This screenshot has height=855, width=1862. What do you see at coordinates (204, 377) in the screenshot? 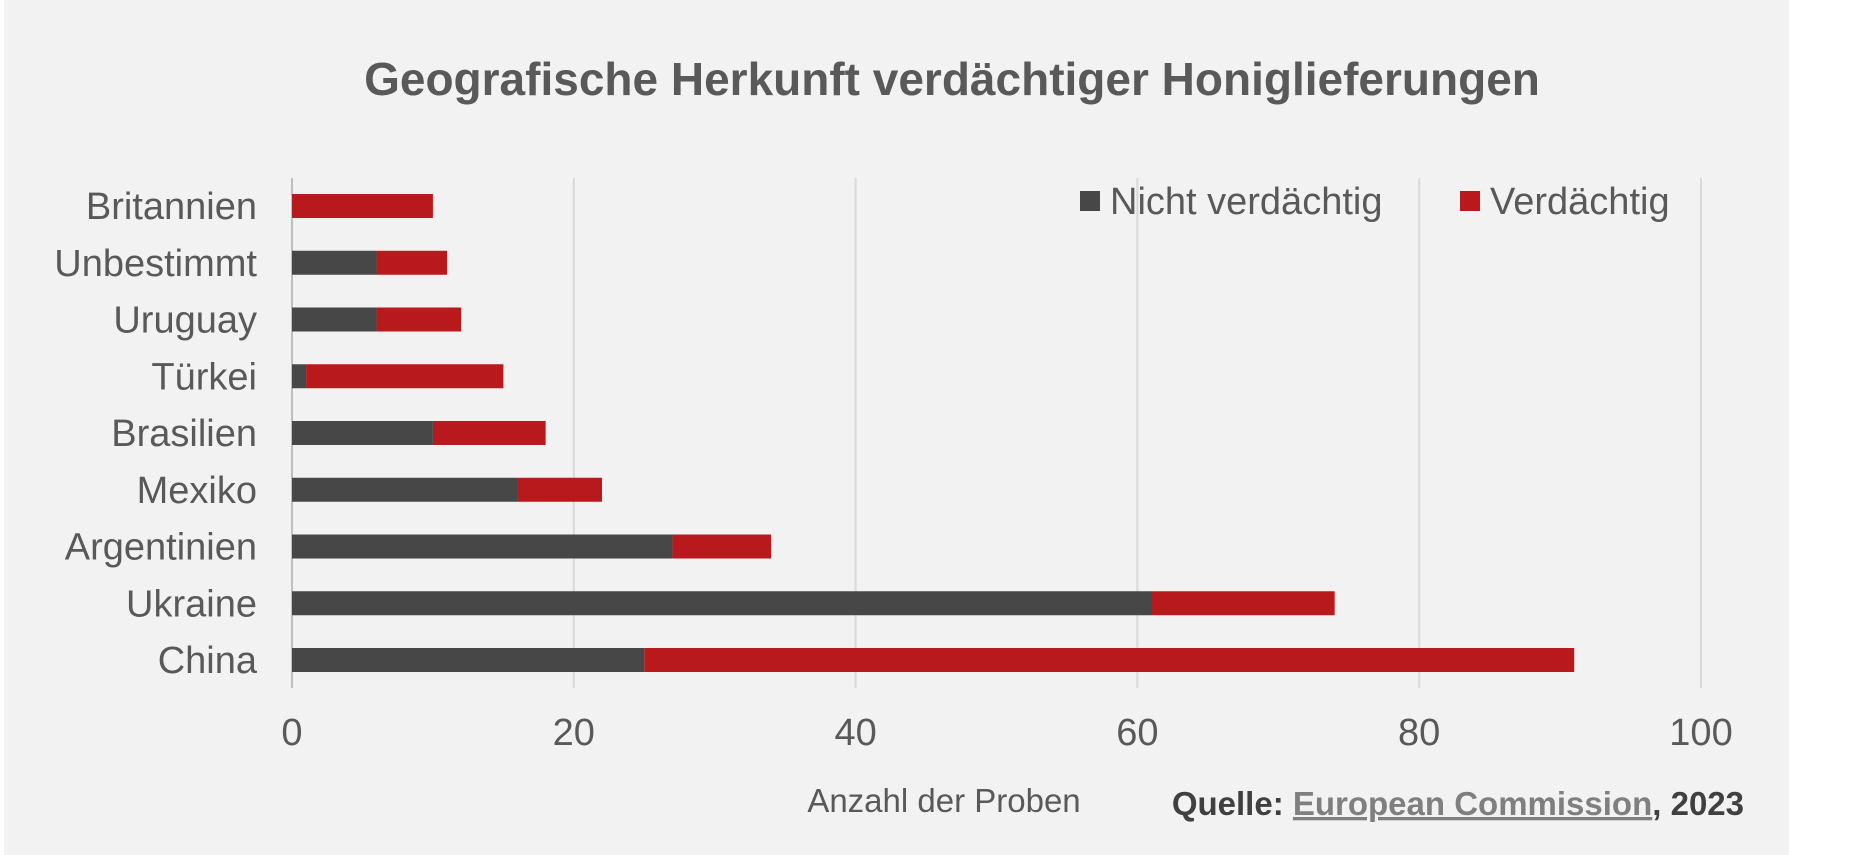
I see `category-label-3: Türkei` at bounding box center [204, 377].